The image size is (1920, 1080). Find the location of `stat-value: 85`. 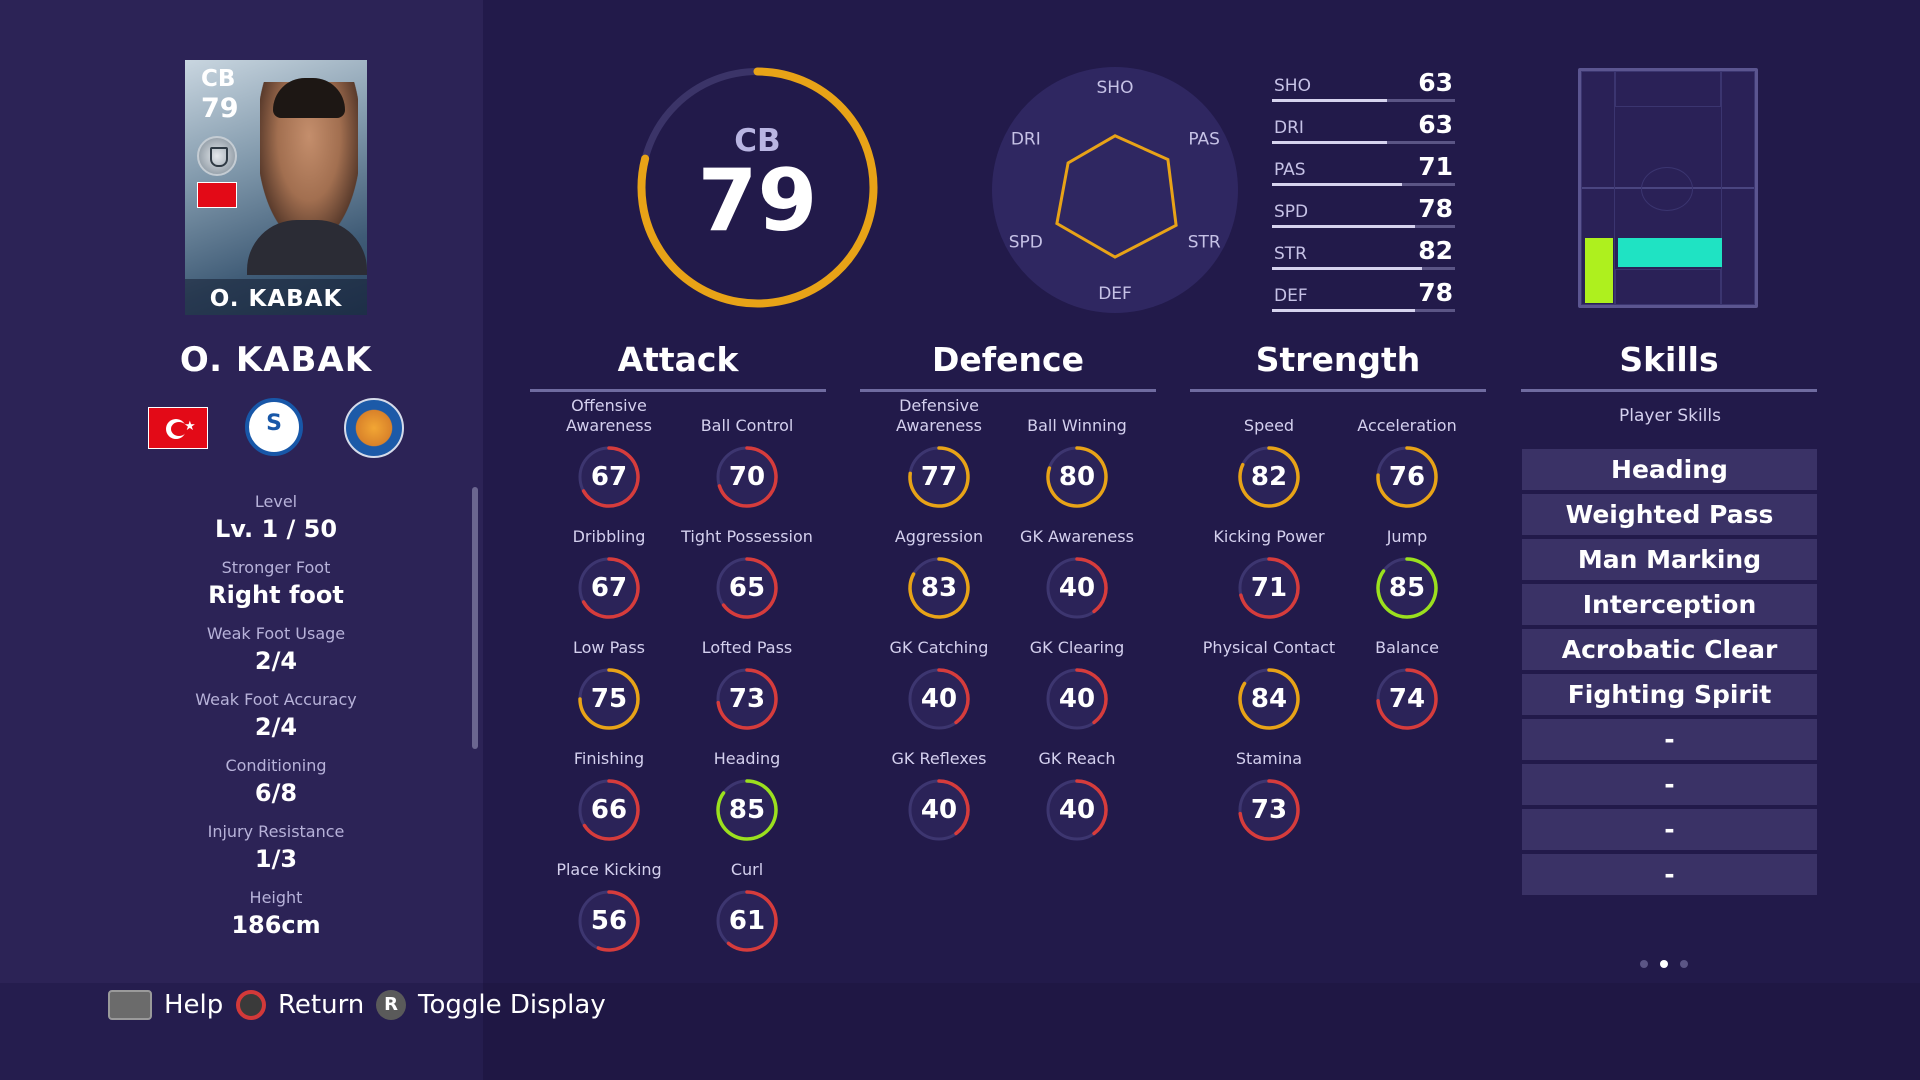

stat-value: 85 is located at coordinates (747, 810).